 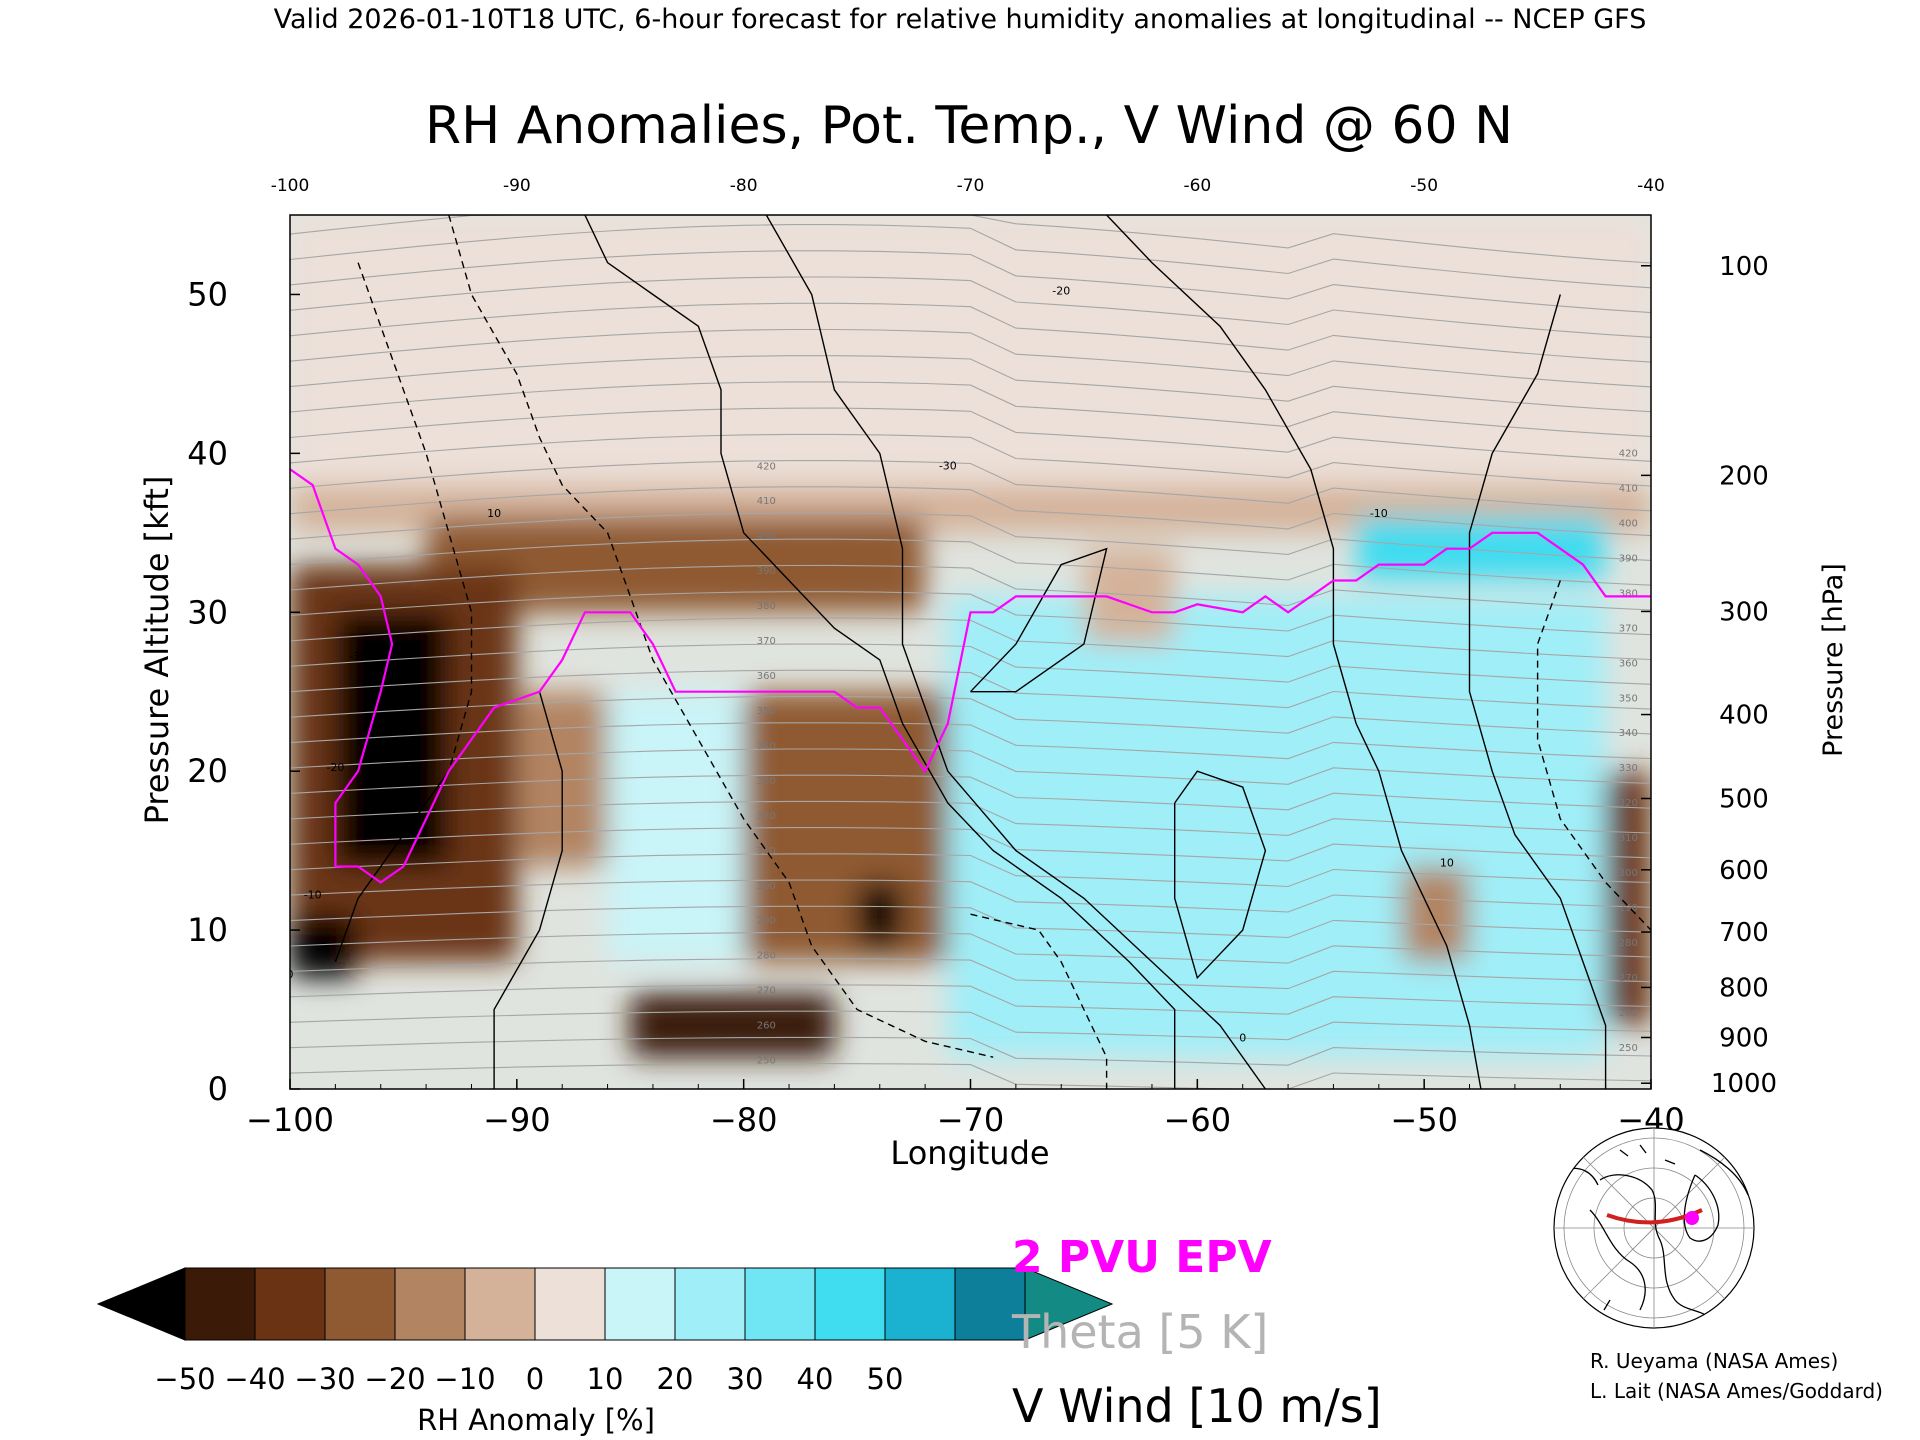 I want to click on pressure-tick-label: 400, so click(x=1744, y=716).